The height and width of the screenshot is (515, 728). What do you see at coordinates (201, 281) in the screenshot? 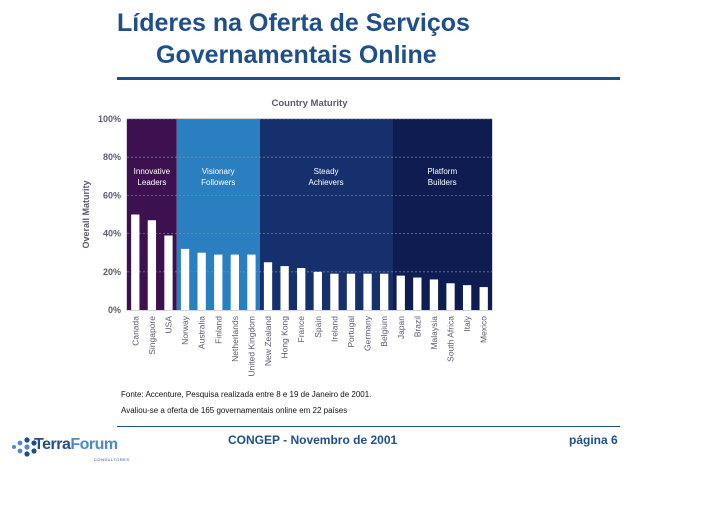
I see `bar-australia` at bounding box center [201, 281].